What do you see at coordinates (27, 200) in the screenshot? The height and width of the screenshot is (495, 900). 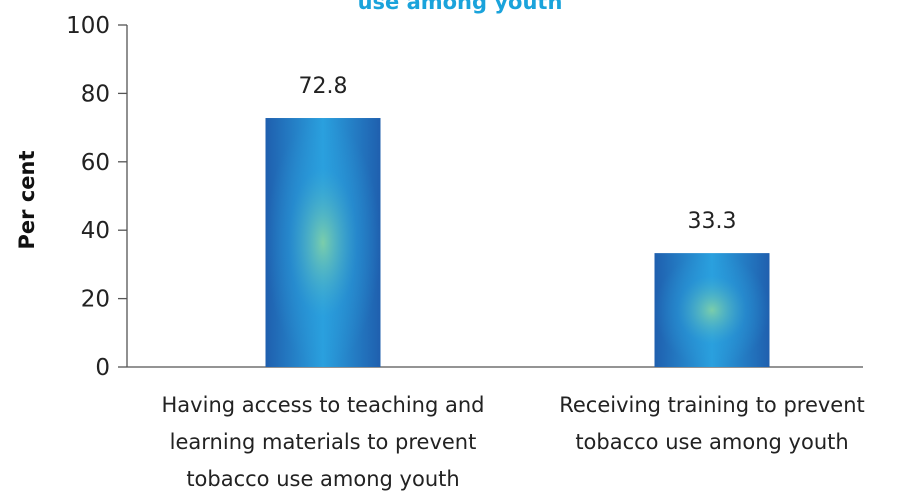 I see `y-axis-title: Per cent` at bounding box center [27, 200].